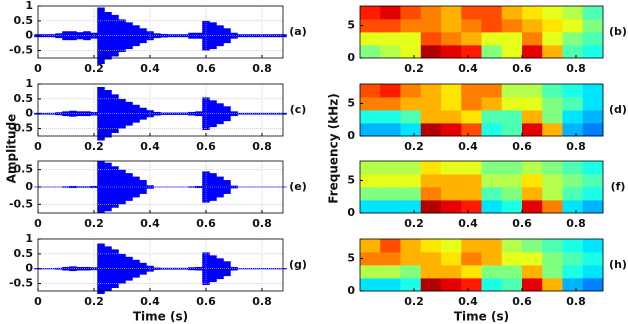 Image resolution: width=628 pixels, height=324 pixels. I want to click on y-axis-label: Amplitude, so click(12, 149).